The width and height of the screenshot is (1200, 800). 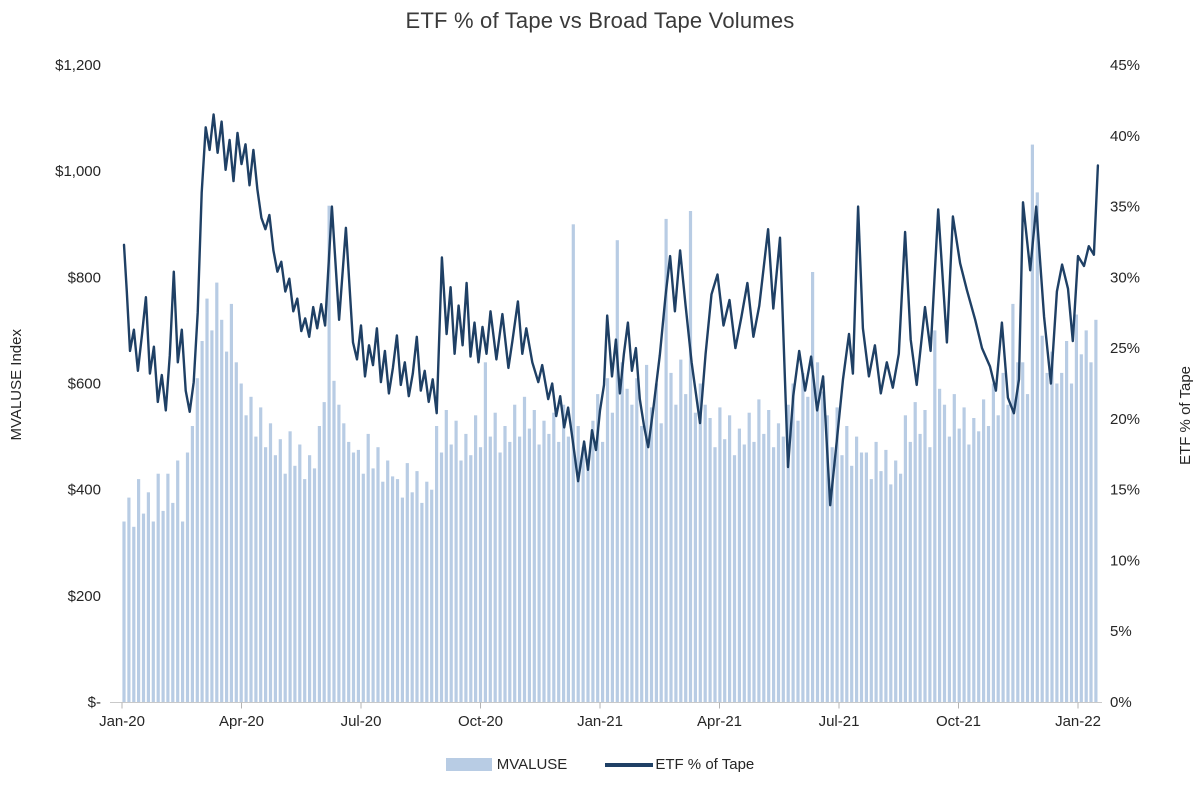 What do you see at coordinates (241, 721) in the screenshot?
I see `x-tick-label: Apr-20` at bounding box center [241, 721].